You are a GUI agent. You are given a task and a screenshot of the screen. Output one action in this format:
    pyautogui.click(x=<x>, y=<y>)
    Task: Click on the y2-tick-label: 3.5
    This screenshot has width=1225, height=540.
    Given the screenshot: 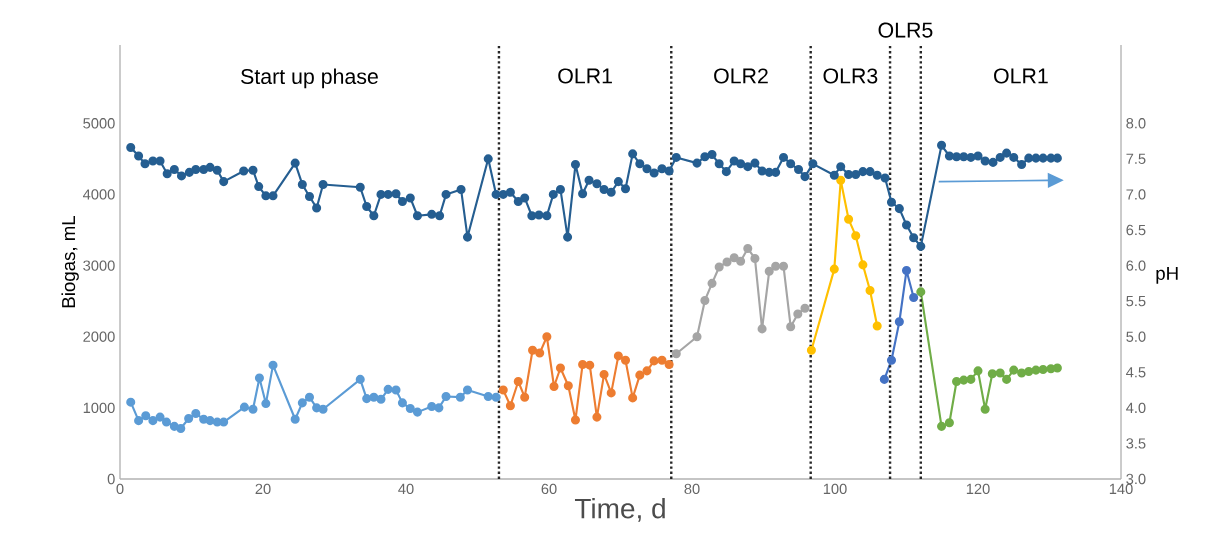 What is the action you would take?
    pyautogui.click(x=1136, y=443)
    